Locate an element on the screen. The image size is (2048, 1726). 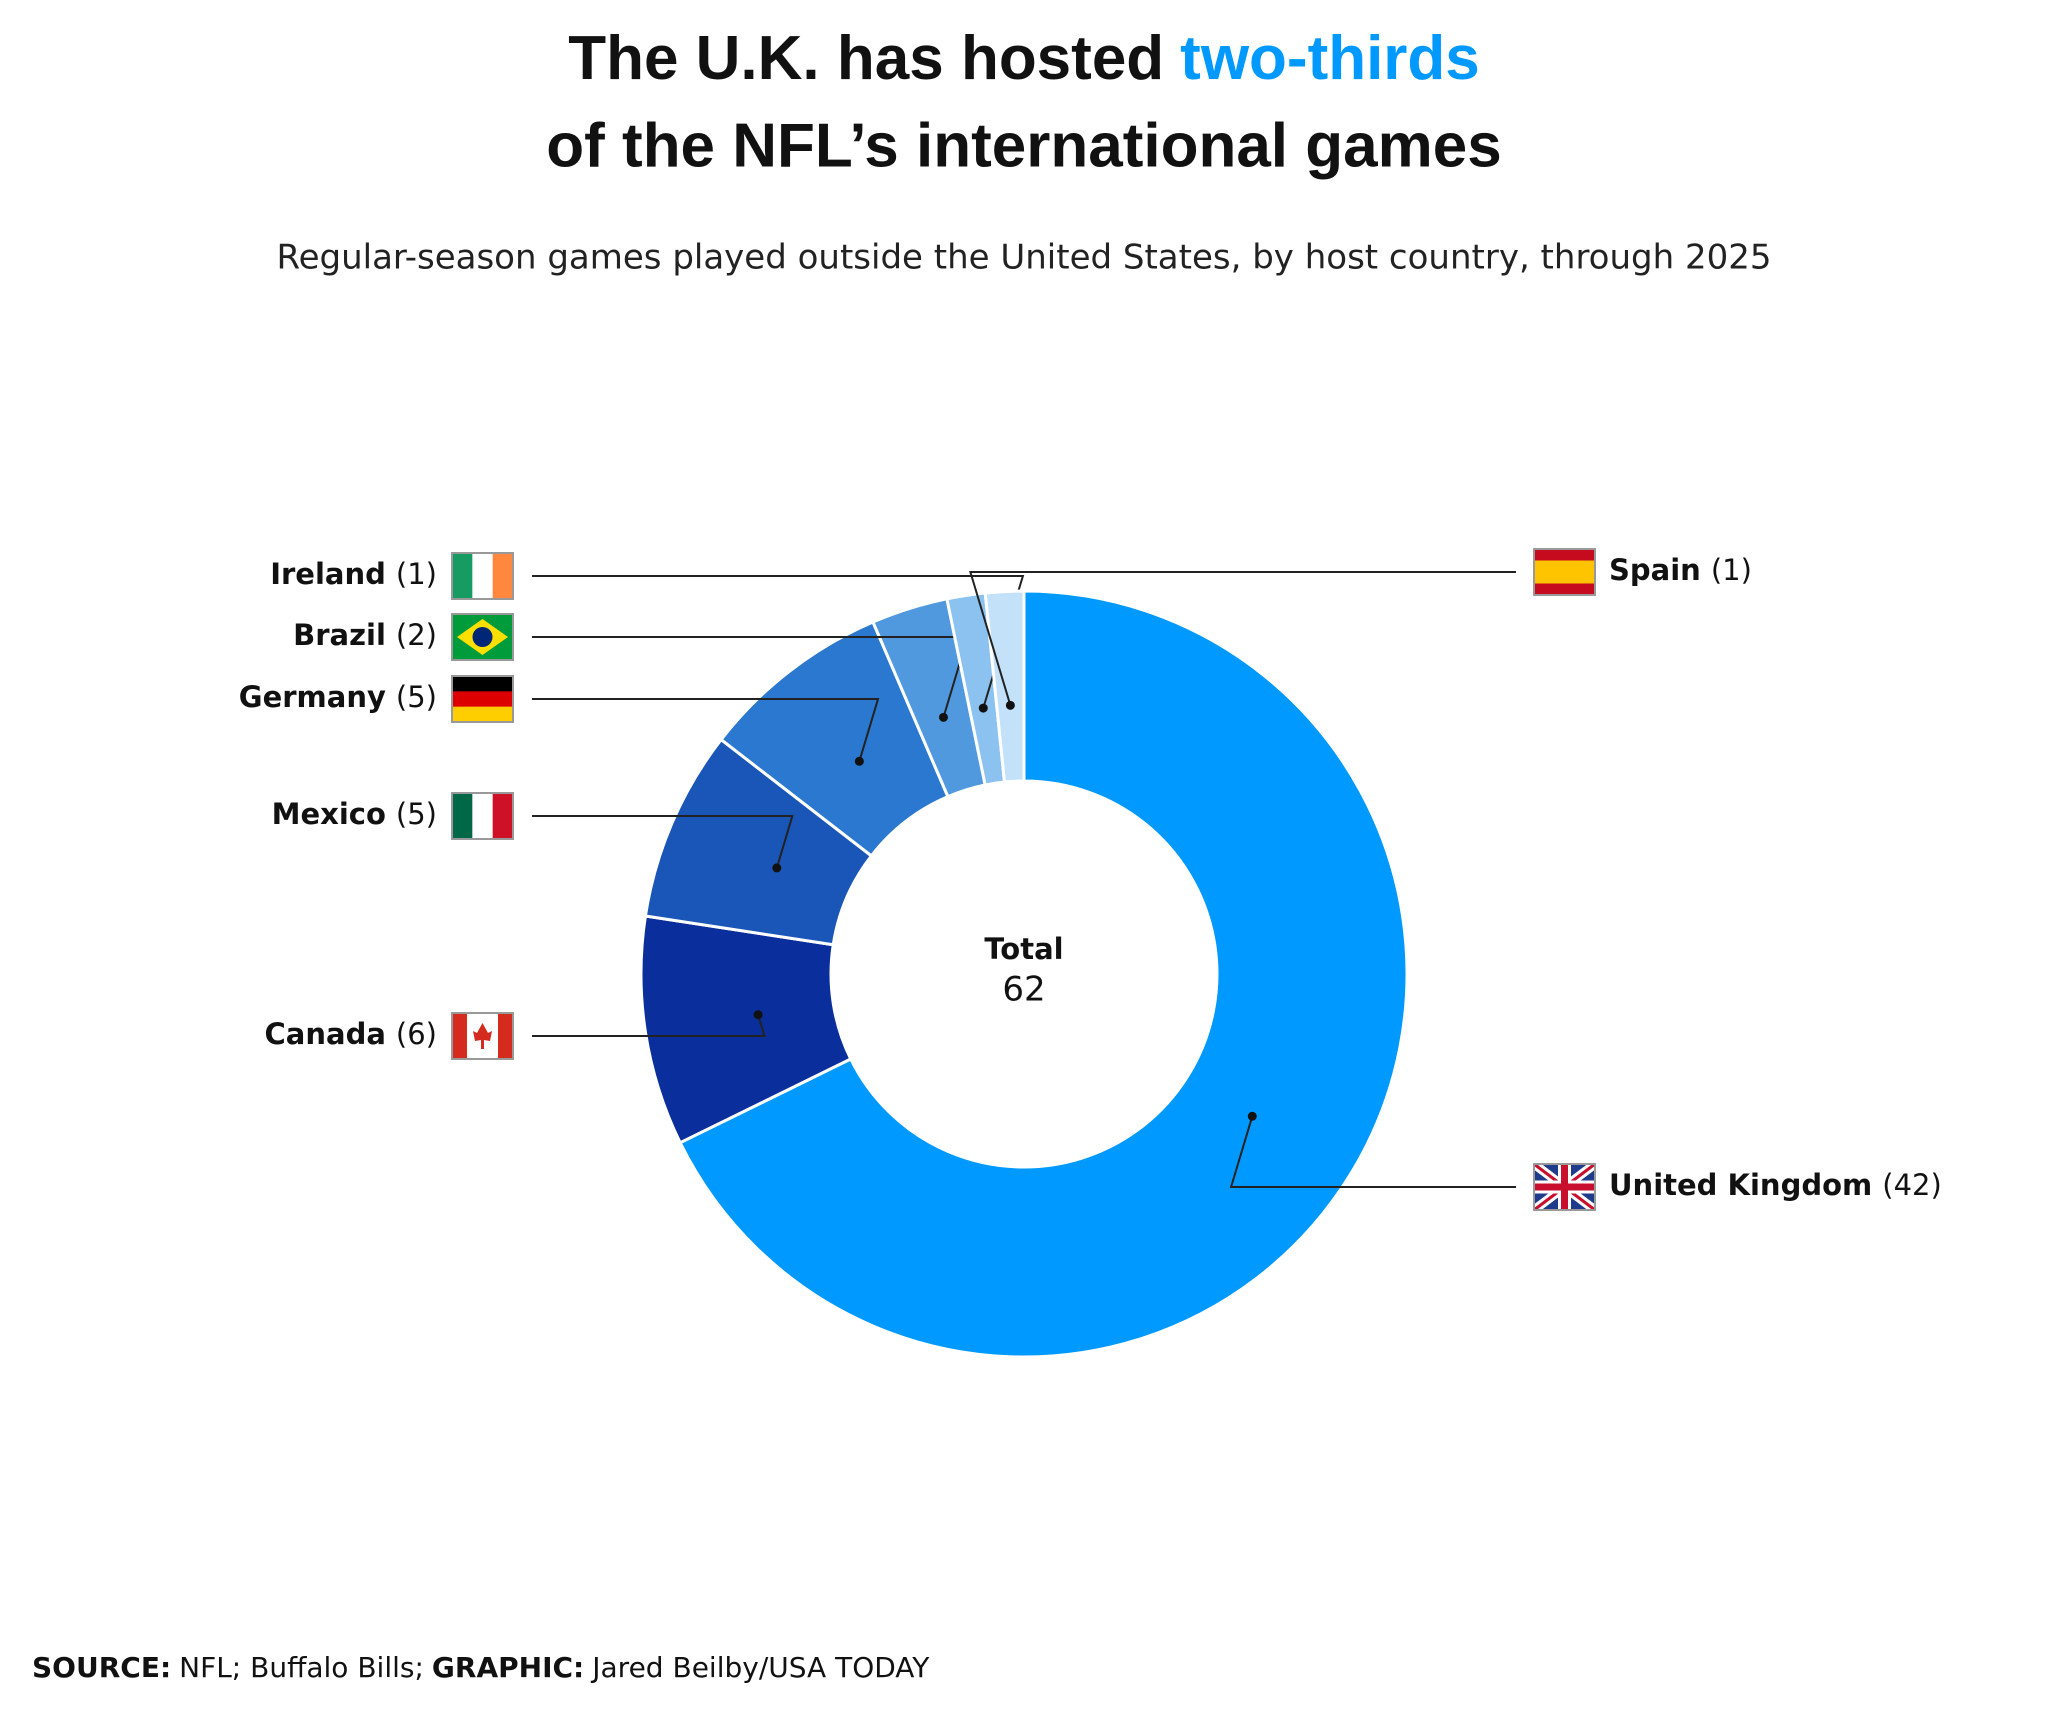
title-highlight: two-thirds is located at coordinates (1330, 58).